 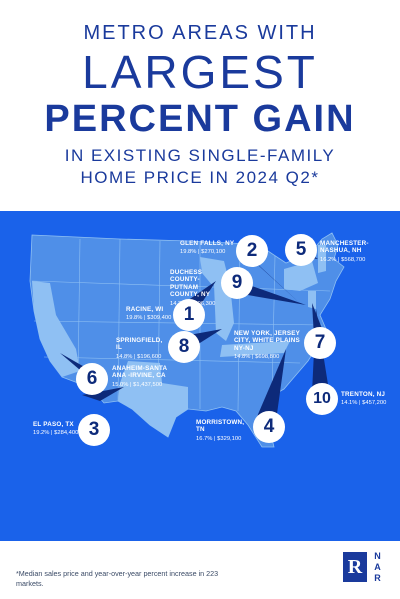 What do you see at coordinates (200, 72) in the screenshot?
I see `title-line-2: LARGEST` at bounding box center [200, 72].